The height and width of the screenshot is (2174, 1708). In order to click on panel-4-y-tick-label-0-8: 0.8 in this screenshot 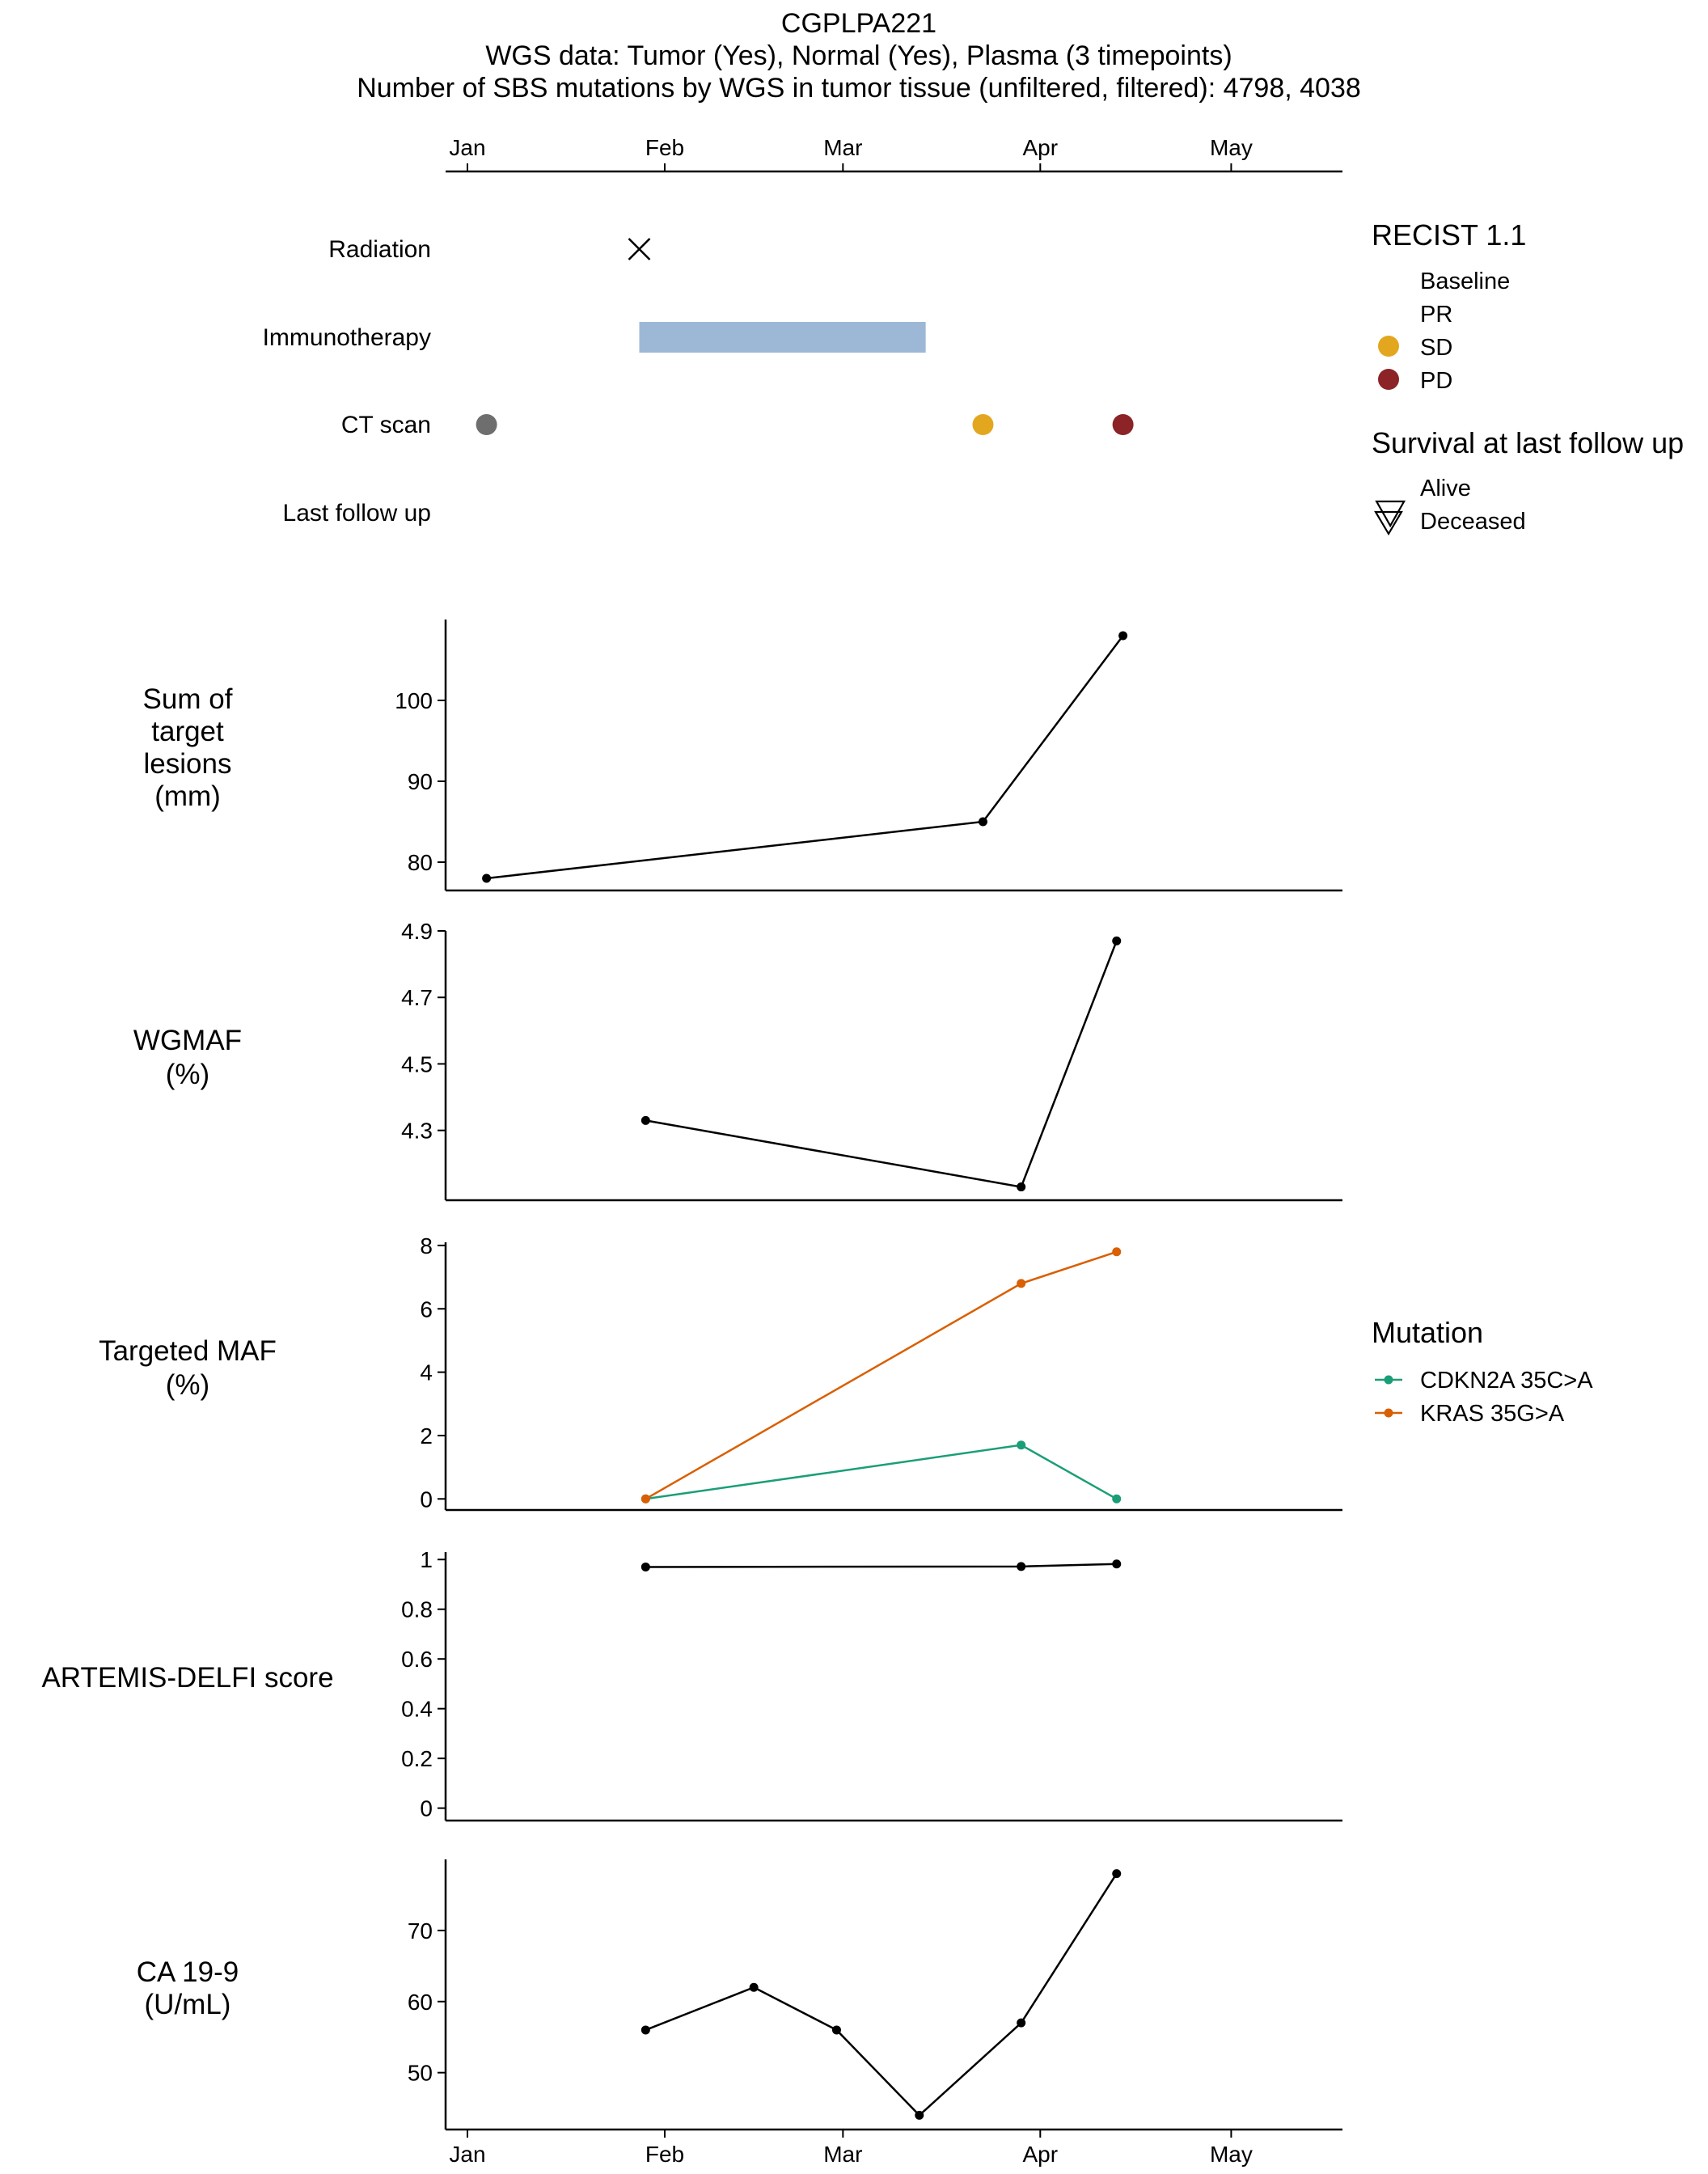, I will do `click(417, 1609)`.